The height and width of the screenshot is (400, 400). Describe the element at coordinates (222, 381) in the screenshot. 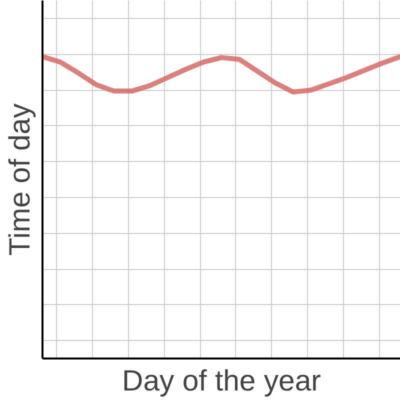

I see `x-axis-title: Day of the year` at that location.